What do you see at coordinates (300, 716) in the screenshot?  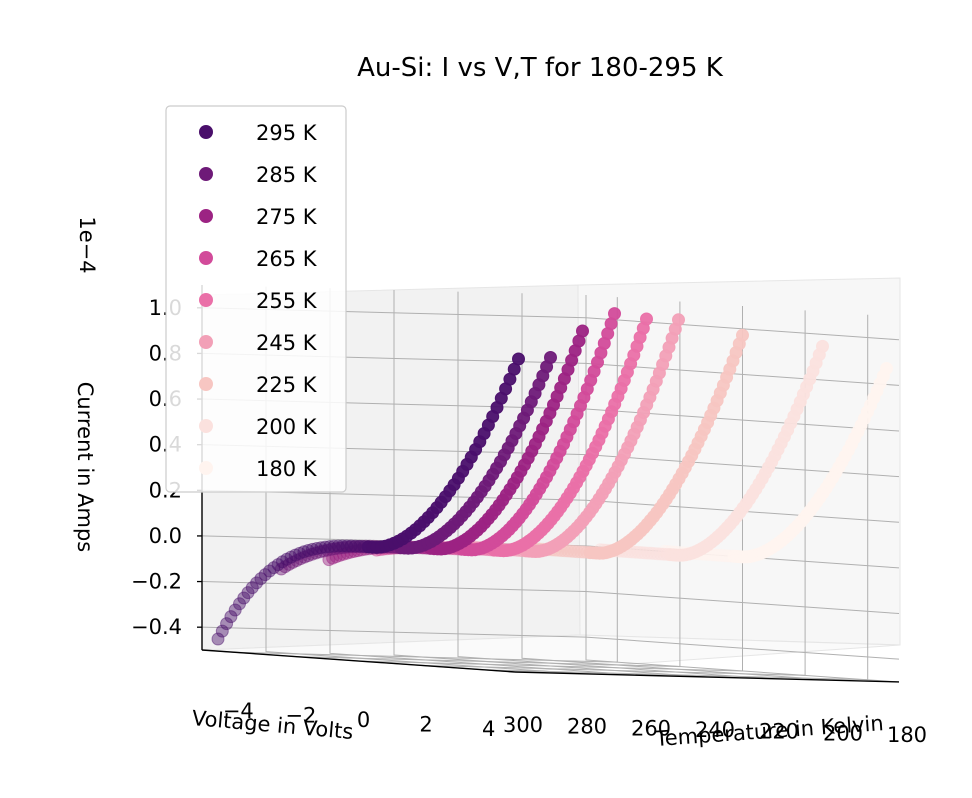 I see `x-tick-label: −2` at bounding box center [300, 716].